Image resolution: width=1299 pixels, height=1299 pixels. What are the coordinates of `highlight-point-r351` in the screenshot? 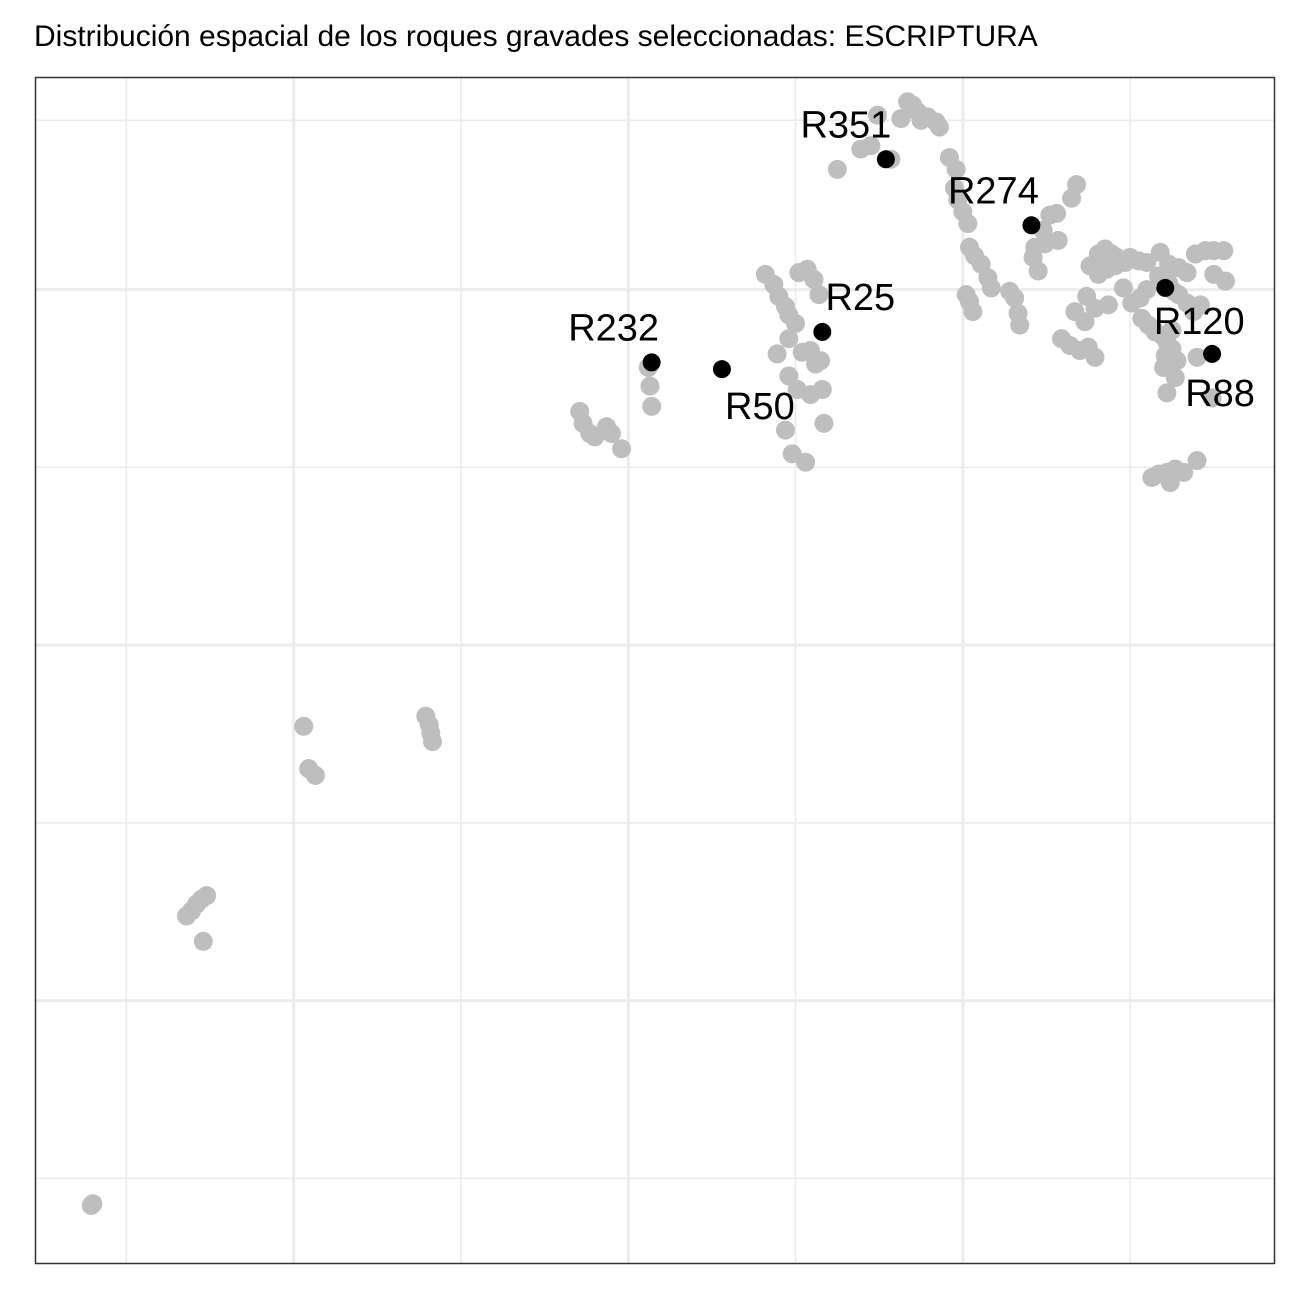 It's located at (885, 159).